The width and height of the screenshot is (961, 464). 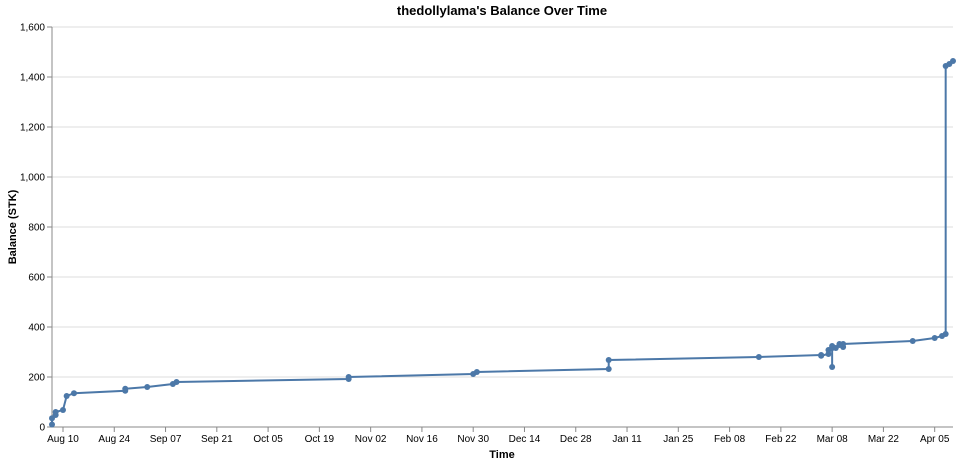 What do you see at coordinates (32, 128) in the screenshot?
I see `y-tick-label: 1,200` at bounding box center [32, 128].